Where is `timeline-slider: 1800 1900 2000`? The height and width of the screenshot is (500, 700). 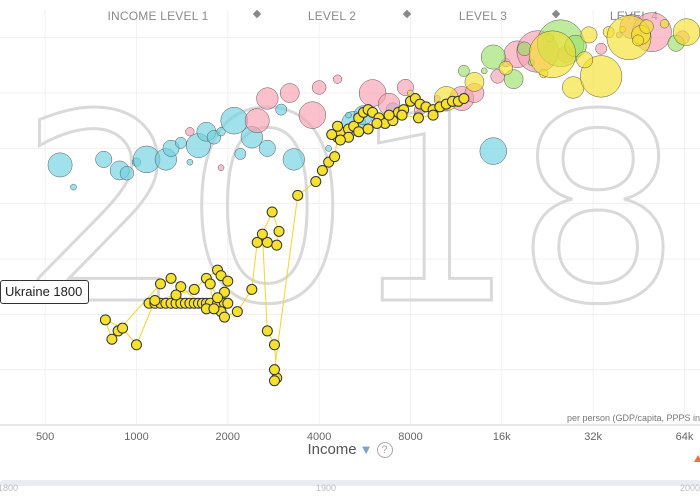 timeline-slider: 1800 1900 2000 is located at coordinates (350, 486).